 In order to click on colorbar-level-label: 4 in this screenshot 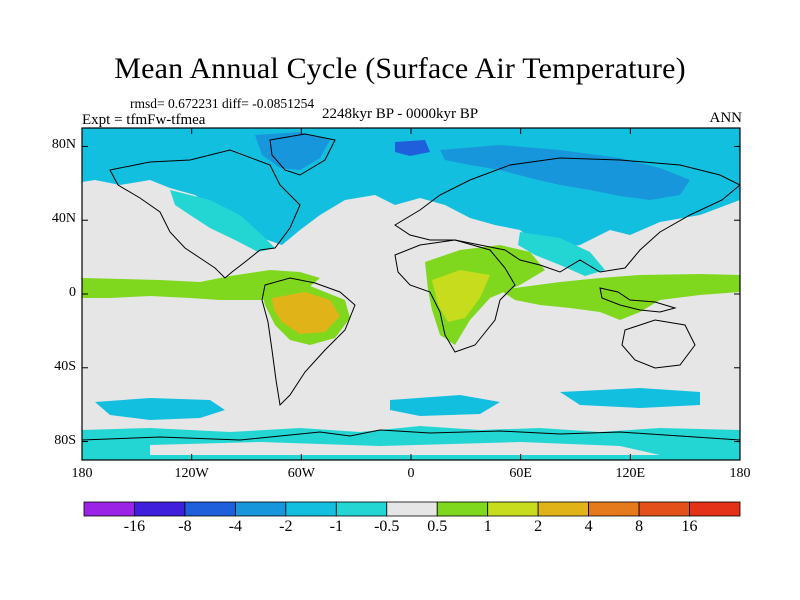, I will do `click(588, 526)`.